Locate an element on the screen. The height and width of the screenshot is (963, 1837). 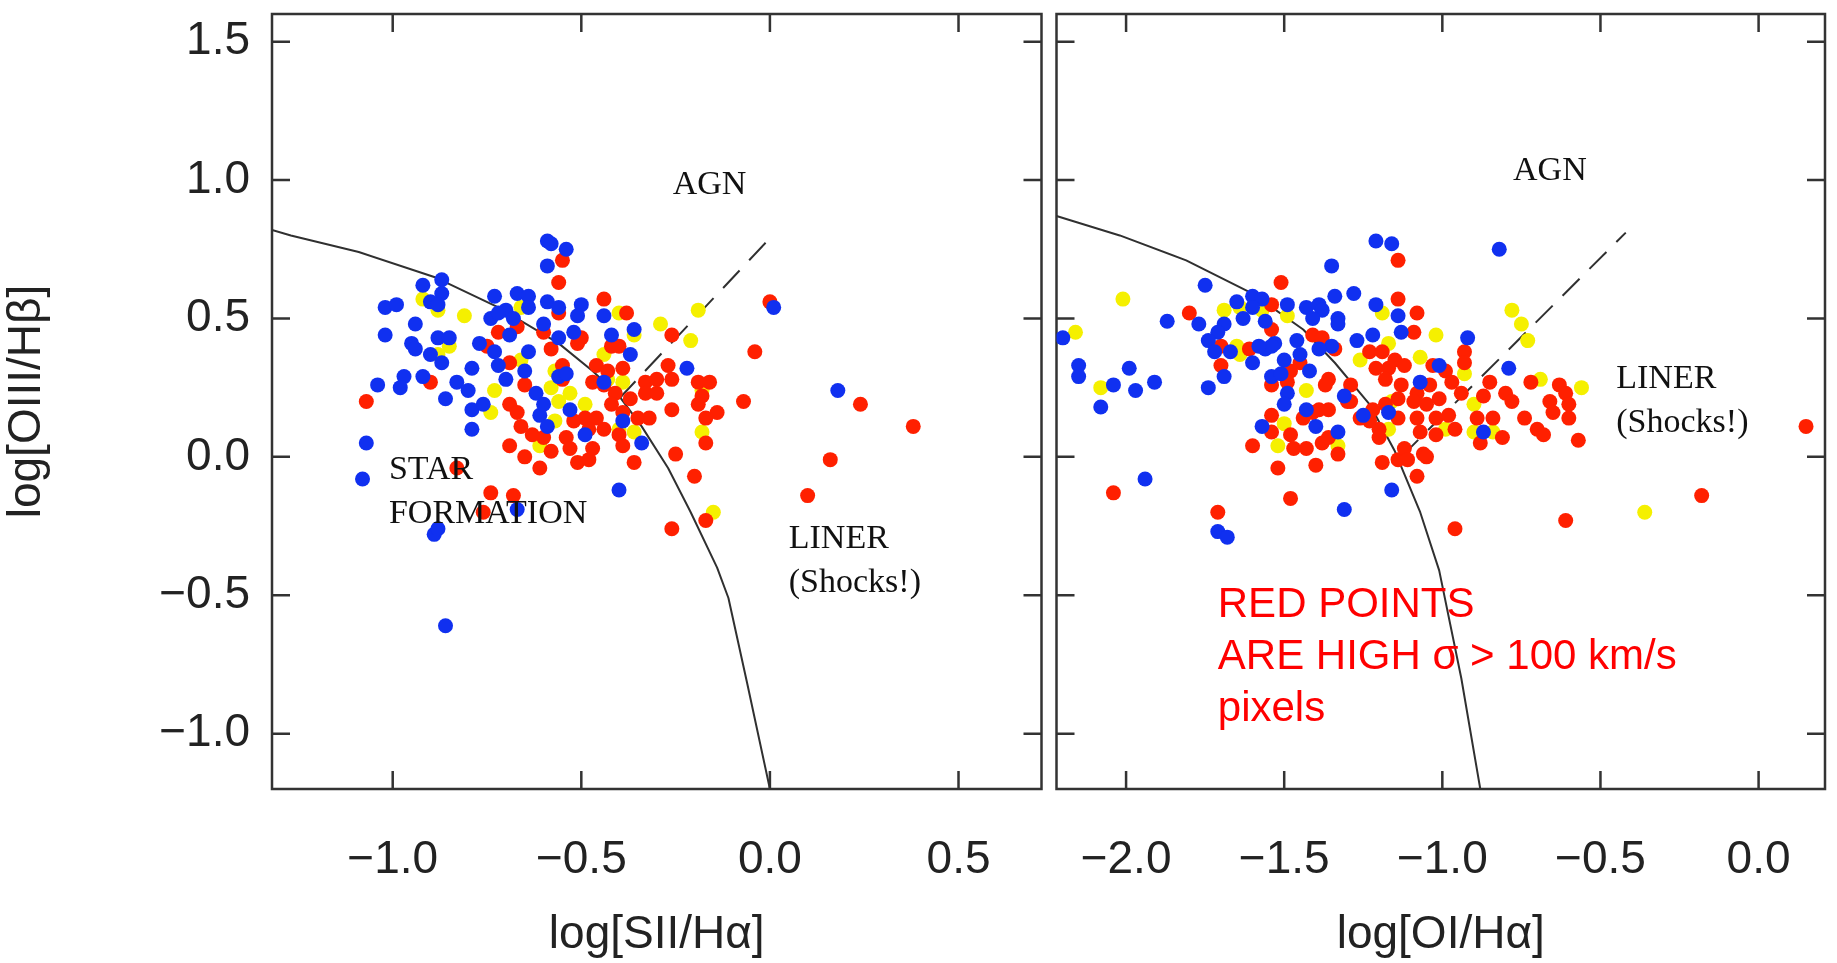
x-tick-label: −1.5 is located at coordinates (1284, 857).